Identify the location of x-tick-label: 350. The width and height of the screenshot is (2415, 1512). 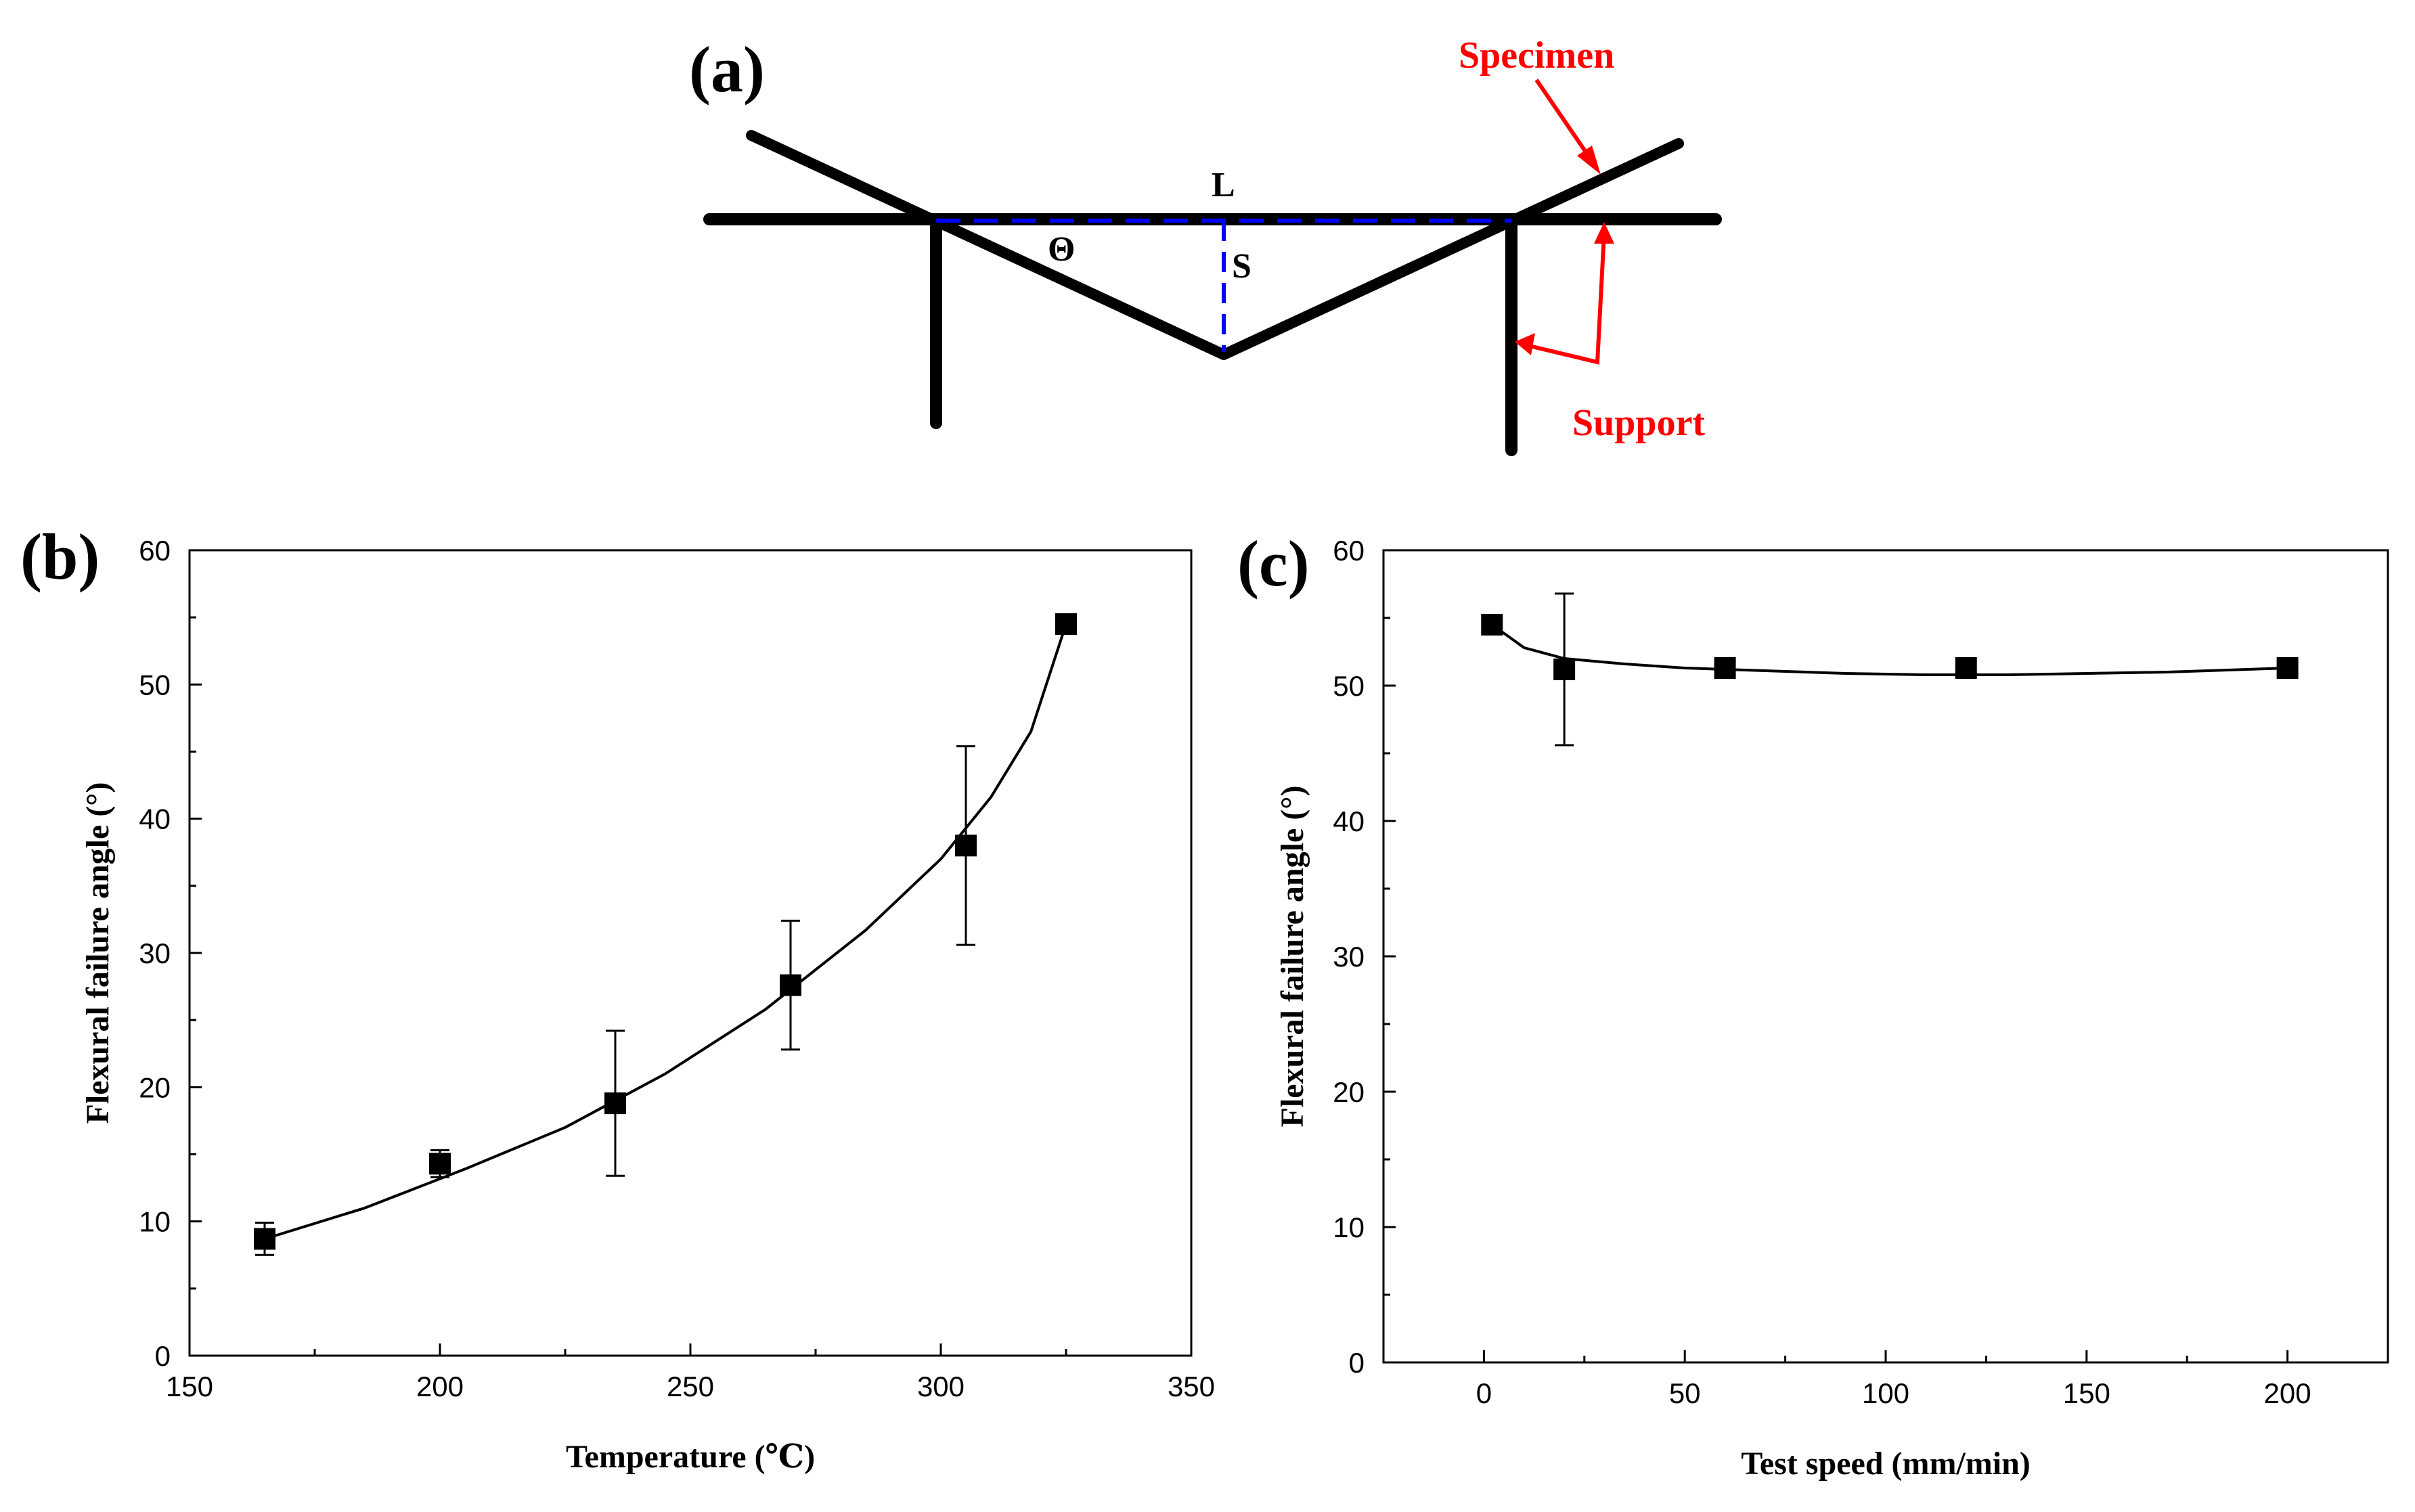
(1191, 1386).